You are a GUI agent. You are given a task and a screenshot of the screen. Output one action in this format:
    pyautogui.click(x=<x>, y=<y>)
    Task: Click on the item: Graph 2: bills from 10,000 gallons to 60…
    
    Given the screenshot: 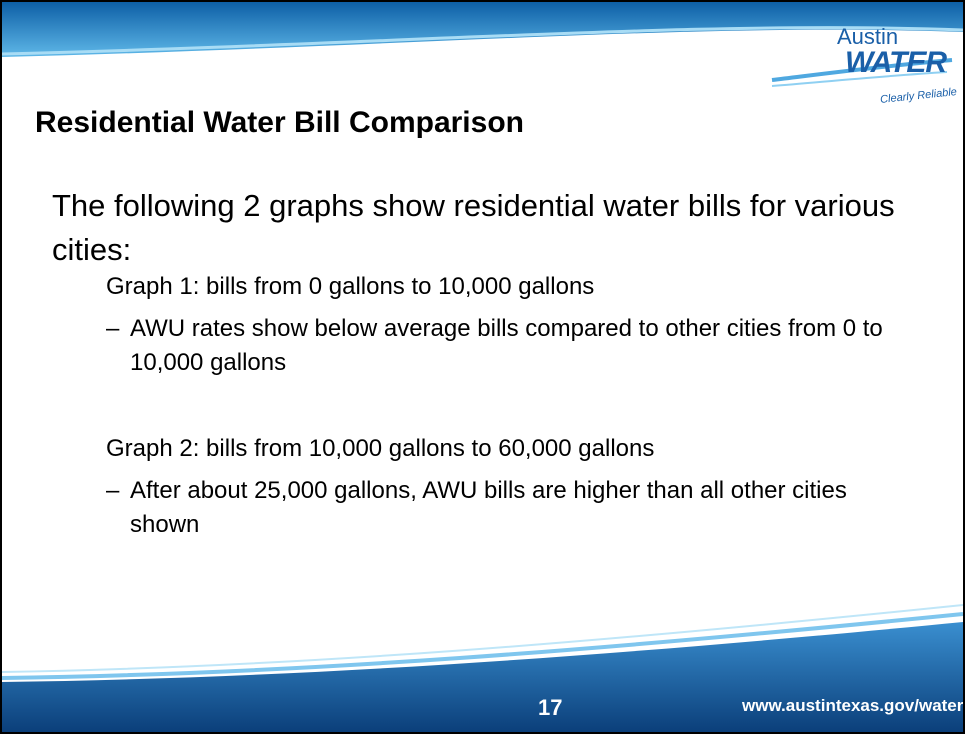 What is the action you would take?
    pyautogui.click(x=506, y=487)
    